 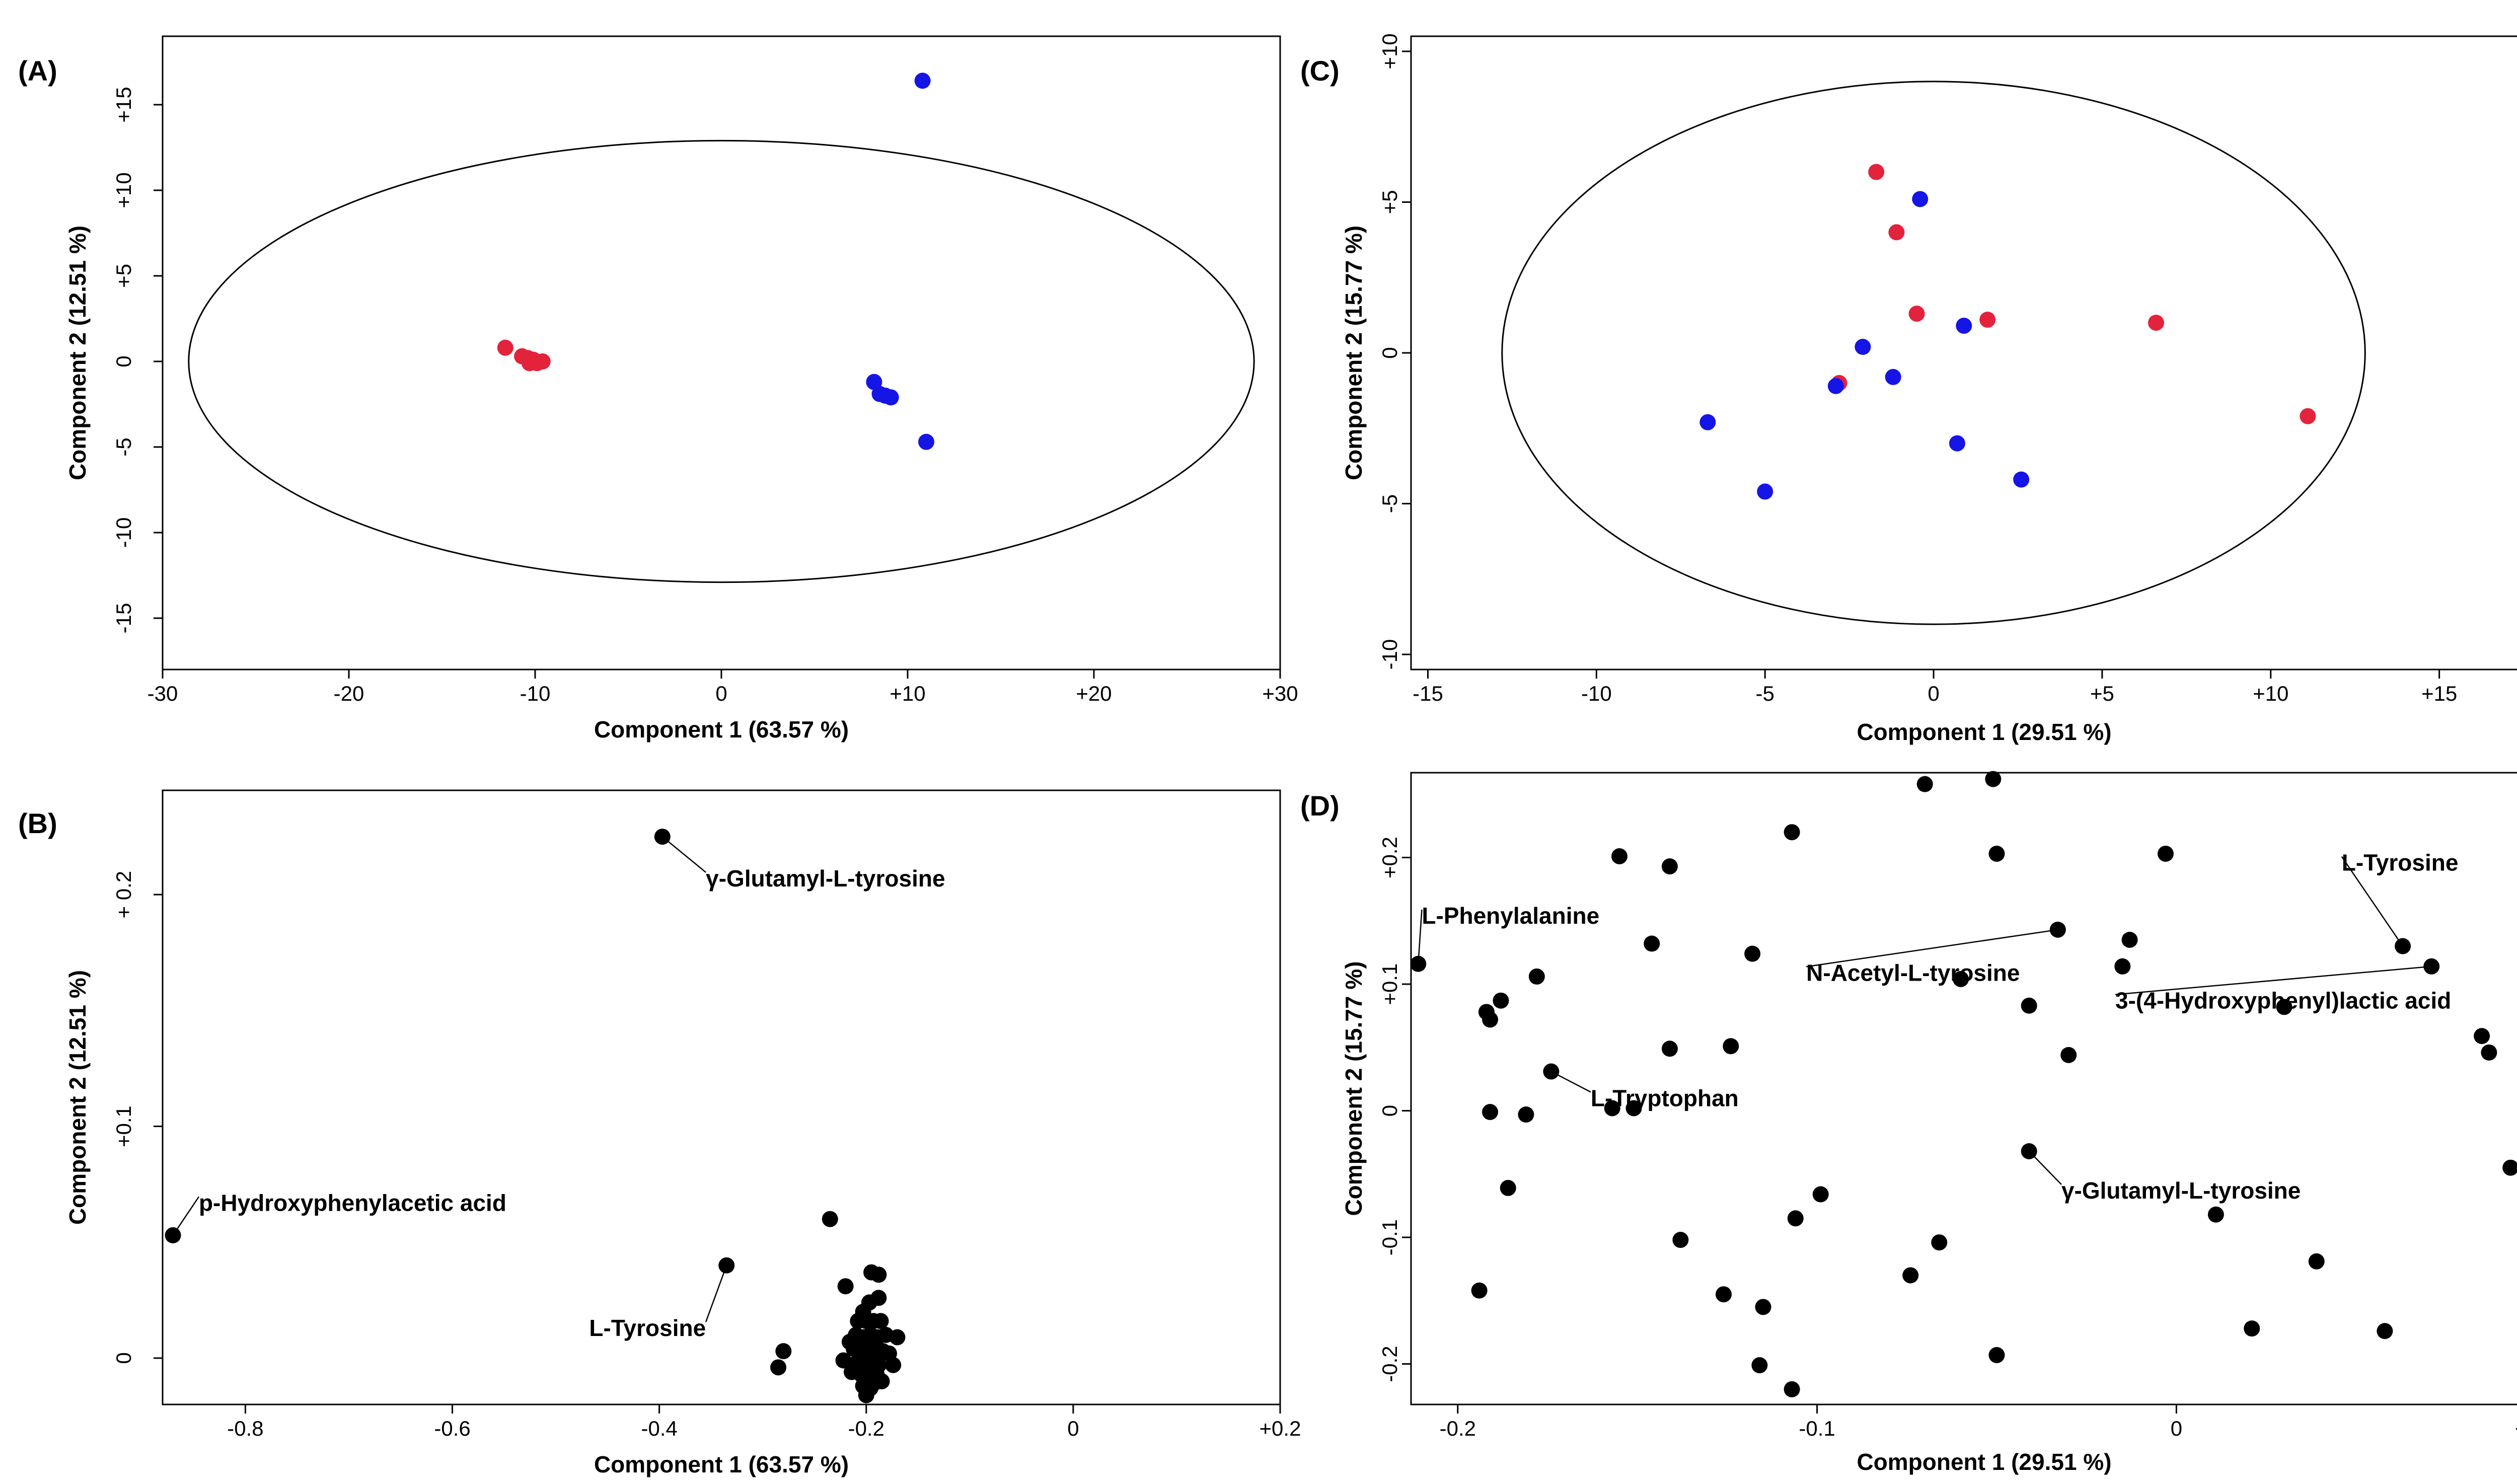 What do you see at coordinates (123, 895) in the screenshot?
I see `y-tick-label: + 0.2` at bounding box center [123, 895].